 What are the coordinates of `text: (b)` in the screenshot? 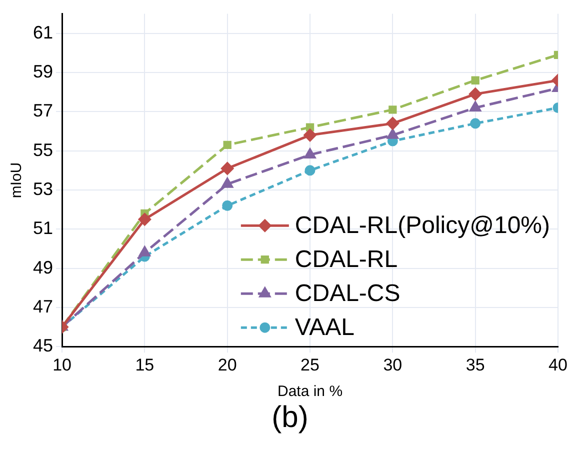 It's located at (290, 418).